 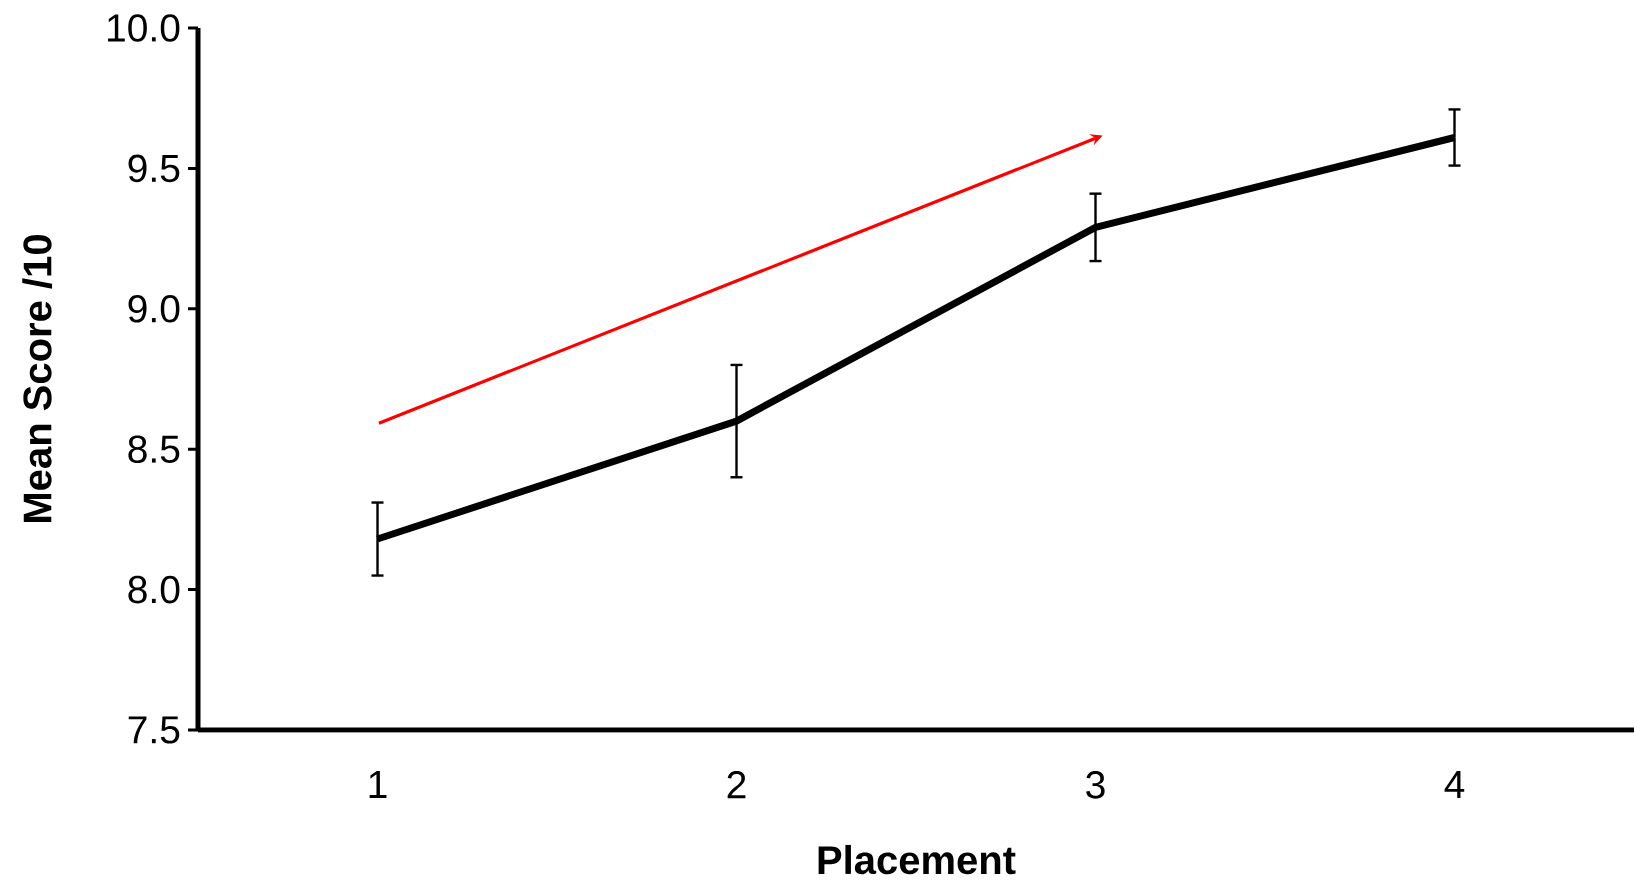 What do you see at coordinates (1454, 784) in the screenshot?
I see `x-tick-label: 4` at bounding box center [1454, 784].